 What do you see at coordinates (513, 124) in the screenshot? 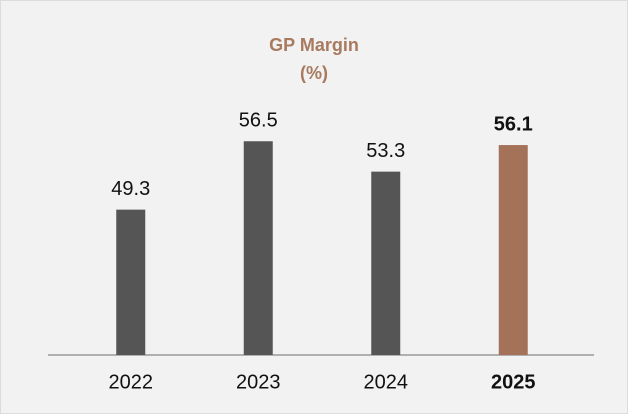
I see `value-label: 56.1` at bounding box center [513, 124].